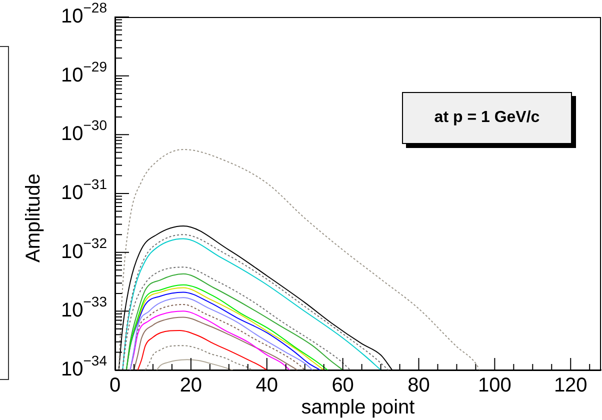 This screenshot has height=420, width=602. Describe the element at coordinates (571, 385) in the screenshot. I see `x-tick-label: 120` at that location.